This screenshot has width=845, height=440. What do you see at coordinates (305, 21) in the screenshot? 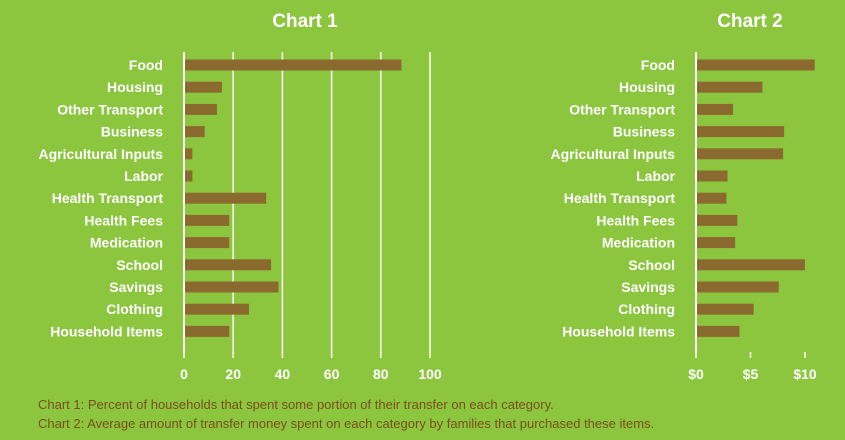
I see `chart-1-title: Chart 1` at bounding box center [305, 21].